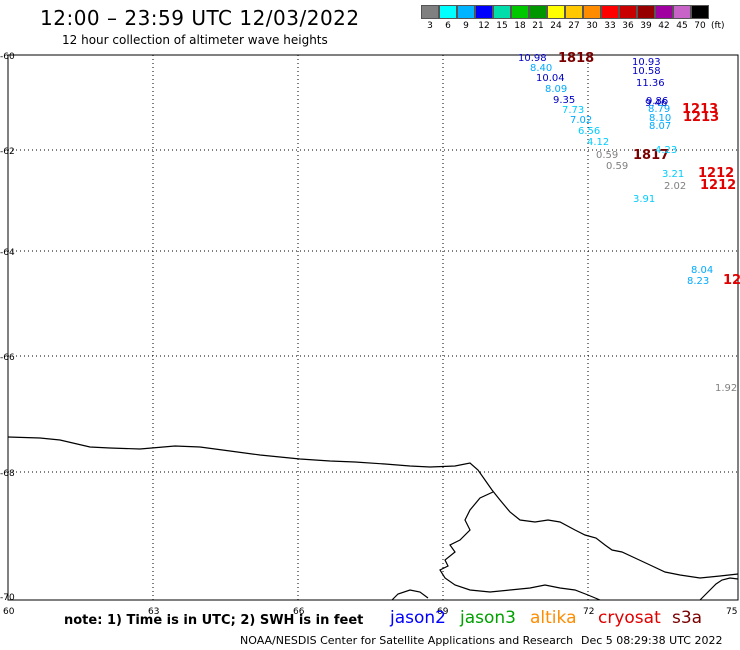 This screenshot has width=740, height=650. I want to click on wave-height-label: 1818, so click(576, 58).